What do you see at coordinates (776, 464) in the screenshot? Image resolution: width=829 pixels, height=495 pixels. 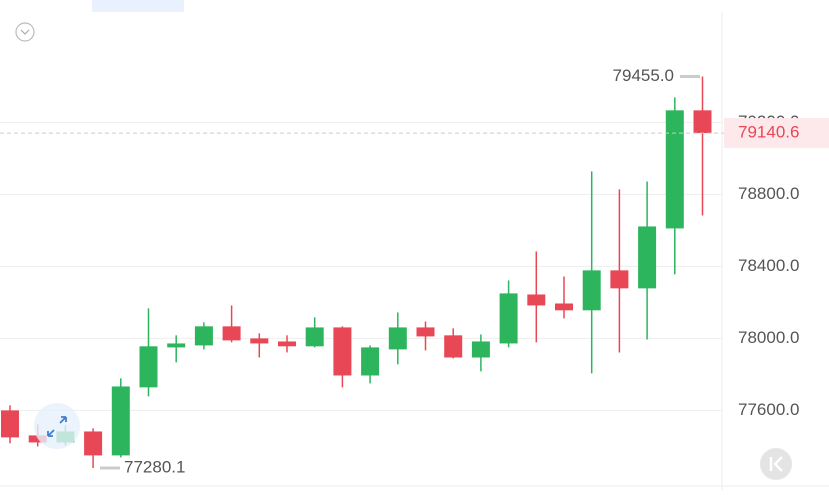 I see `scroll-icon` at bounding box center [776, 464].